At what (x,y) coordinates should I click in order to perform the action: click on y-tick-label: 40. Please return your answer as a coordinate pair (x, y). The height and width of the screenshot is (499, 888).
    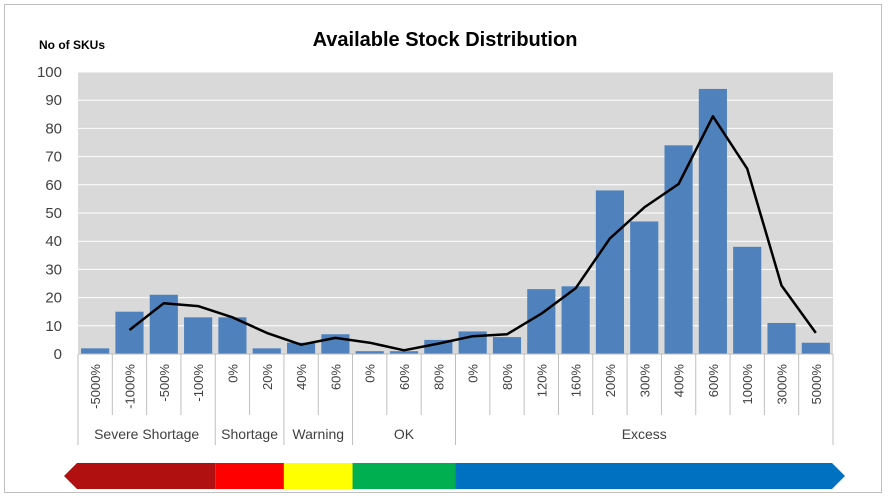
    Looking at the image, I should click on (53, 241).